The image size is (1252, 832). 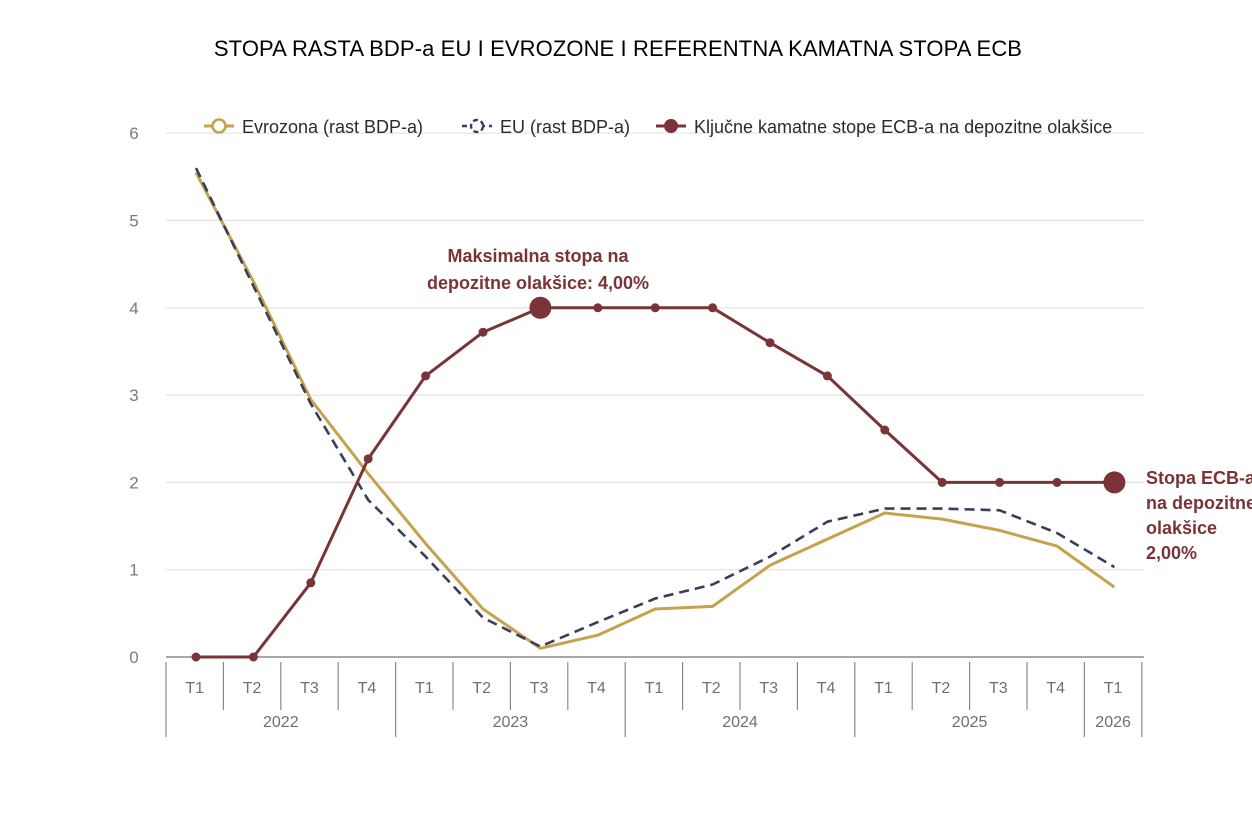 What do you see at coordinates (1113, 722) in the screenshot?
I see `year-label: 2026` at bounding box center [1113, 722].